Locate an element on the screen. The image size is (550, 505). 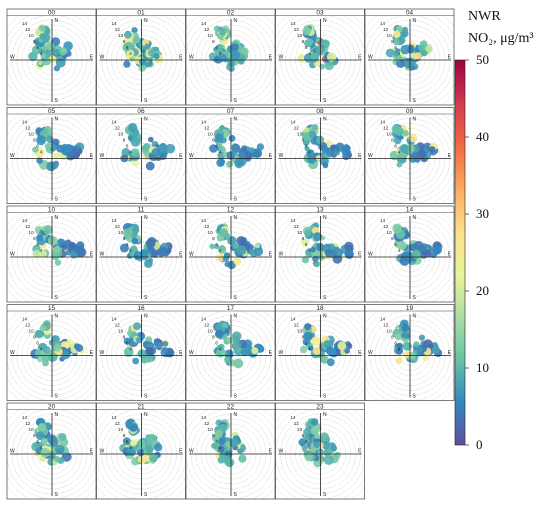
panel-title: 01 is located at coordinates (141, 13).